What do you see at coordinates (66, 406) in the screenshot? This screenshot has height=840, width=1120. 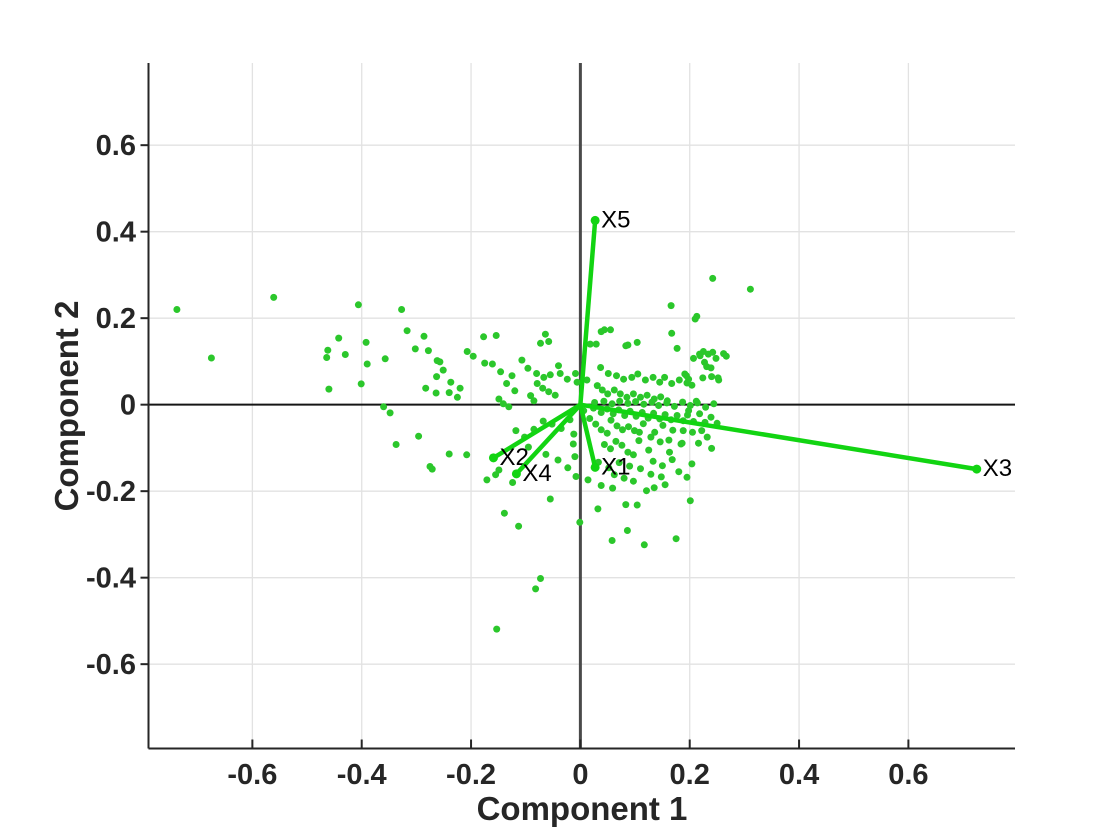 I see `y-axis-title: Component 2` at bounding box center [66, 406].